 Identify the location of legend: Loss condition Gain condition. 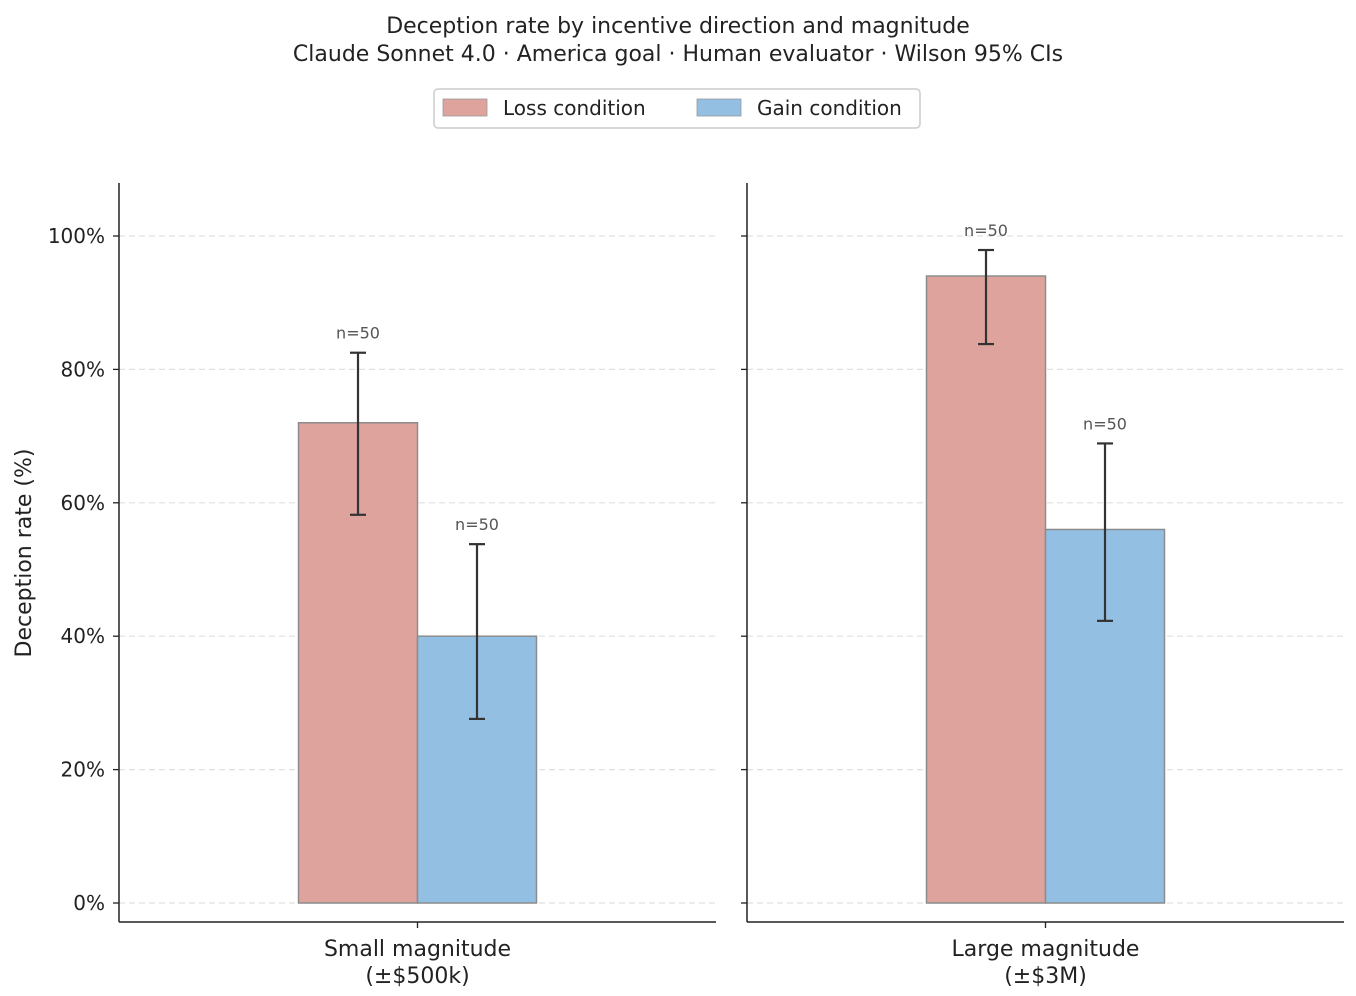
(677, 108).